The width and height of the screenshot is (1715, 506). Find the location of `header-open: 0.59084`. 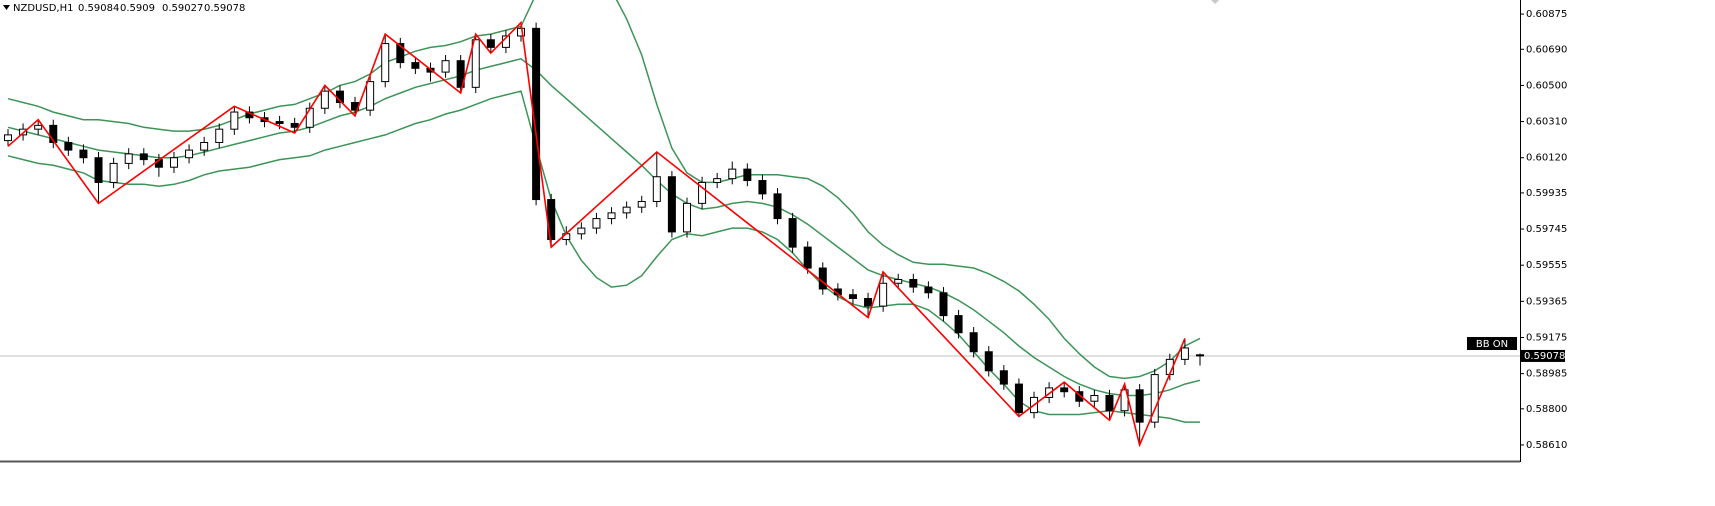

header-open: 0.59084 is located at coordinates (98, 8).